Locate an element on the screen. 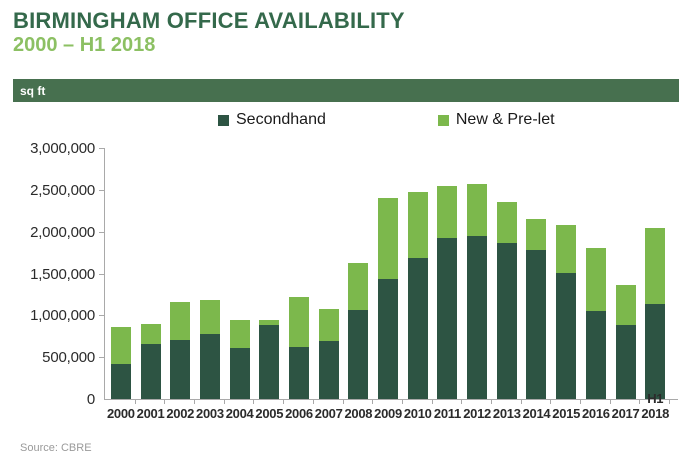 The height and width of the screenshot is (465, 696). page-title: BIRMINGHAM OFFICE AVAILABILITY is located at coordinates (209, 20).